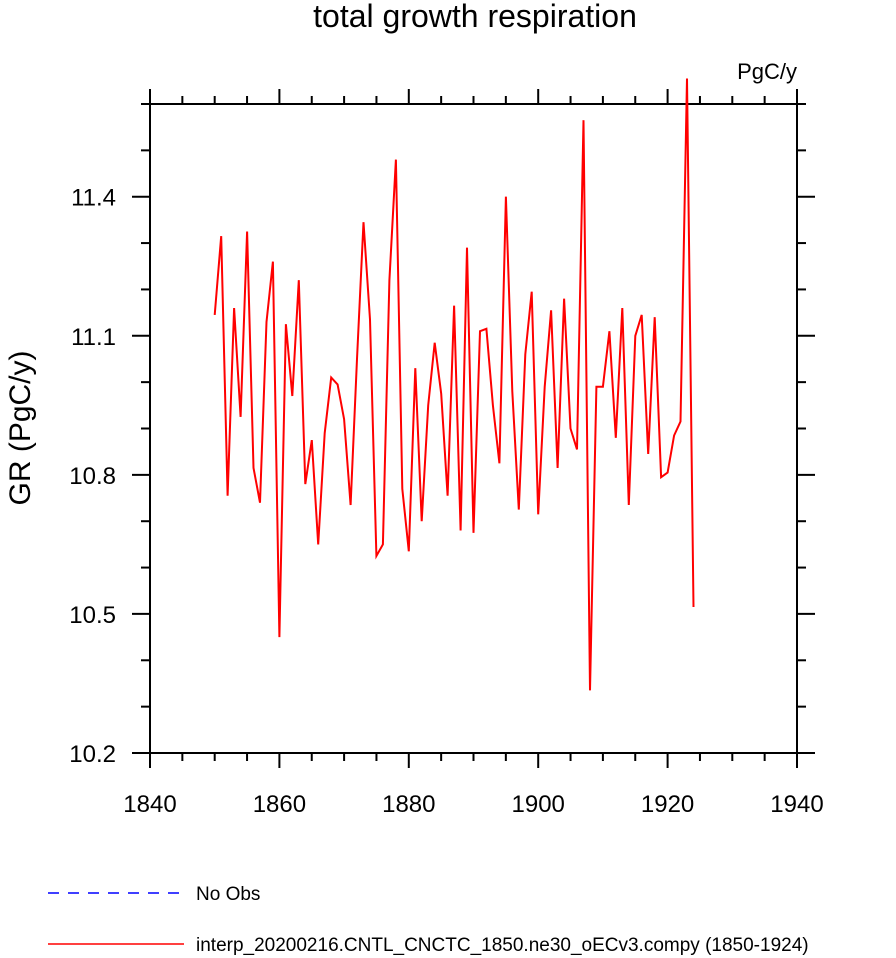  I want to click on legend-label-no-obs: No Obs, so click(228, 894).